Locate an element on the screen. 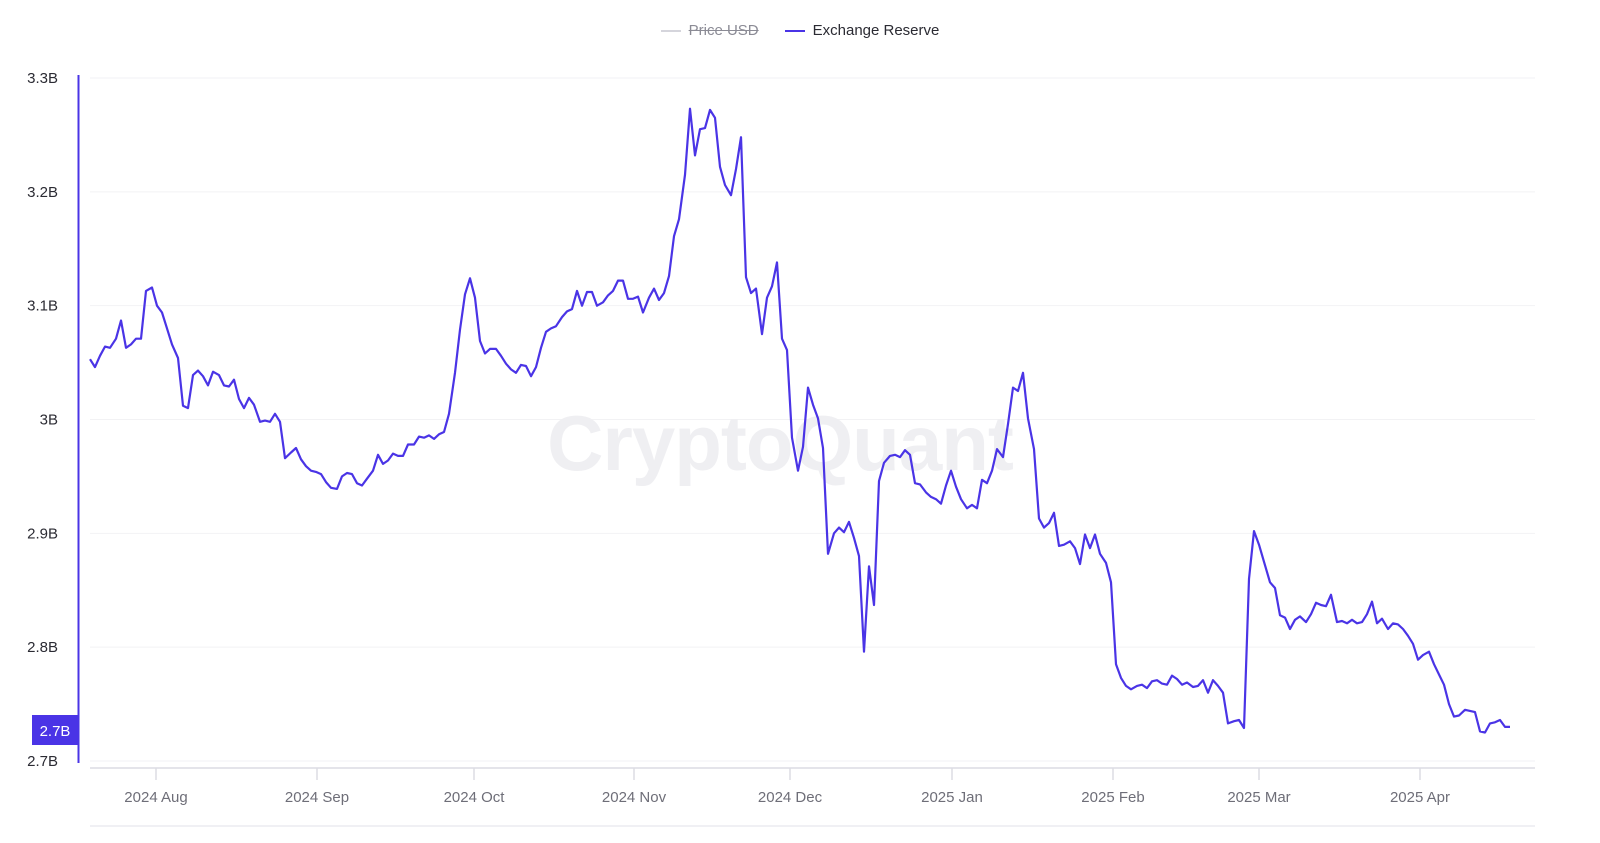 The width and height of the screenshot is (1600, 843). legend-label: Price USD is located at coordinates (723, 30).